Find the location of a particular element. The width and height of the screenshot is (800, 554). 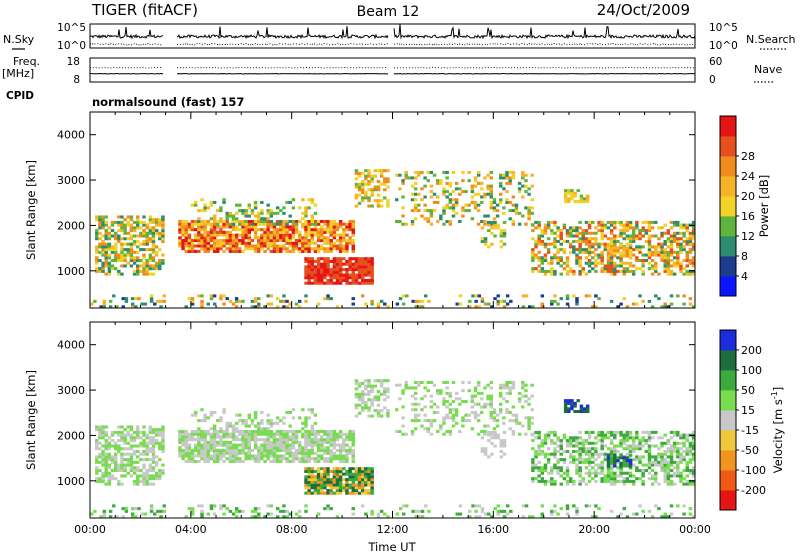

colorbar-tick-label: 50 is located at coordinates (748, 390).